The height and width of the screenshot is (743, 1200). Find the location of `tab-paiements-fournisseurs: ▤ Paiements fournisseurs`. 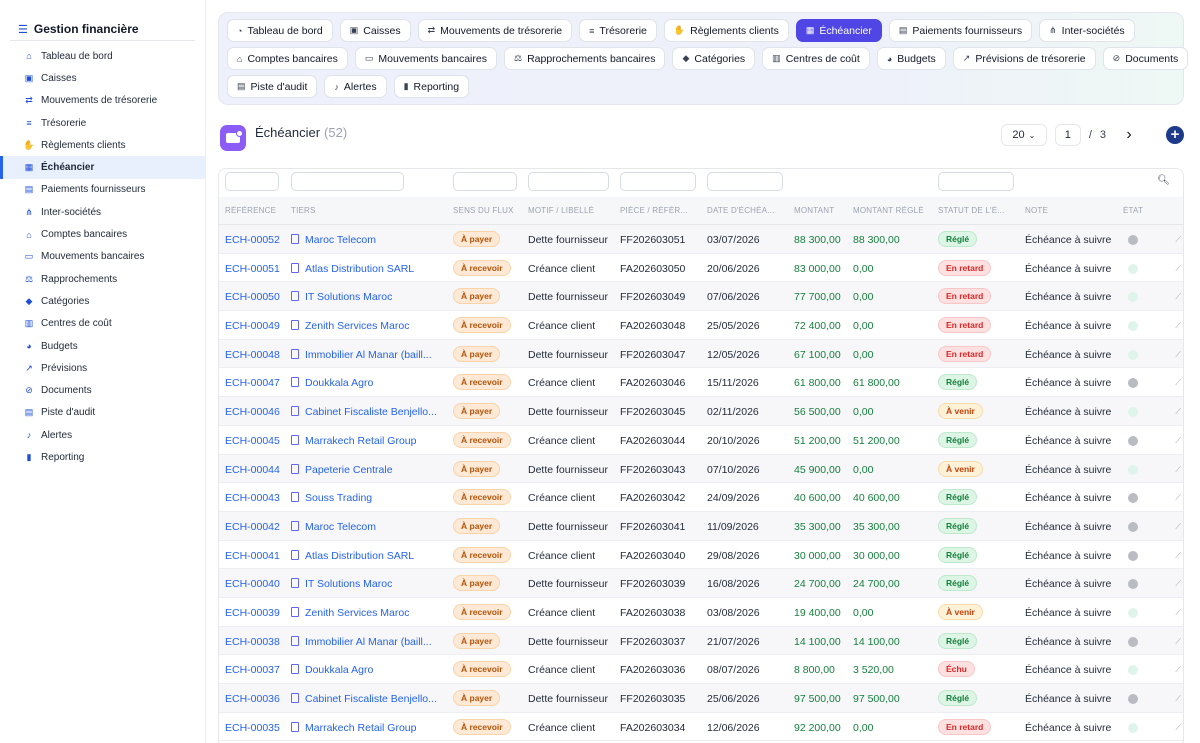

tab-paiements-fournisseurs: ▤ Paiements fournisseurs is located at coordinates (960, 30).